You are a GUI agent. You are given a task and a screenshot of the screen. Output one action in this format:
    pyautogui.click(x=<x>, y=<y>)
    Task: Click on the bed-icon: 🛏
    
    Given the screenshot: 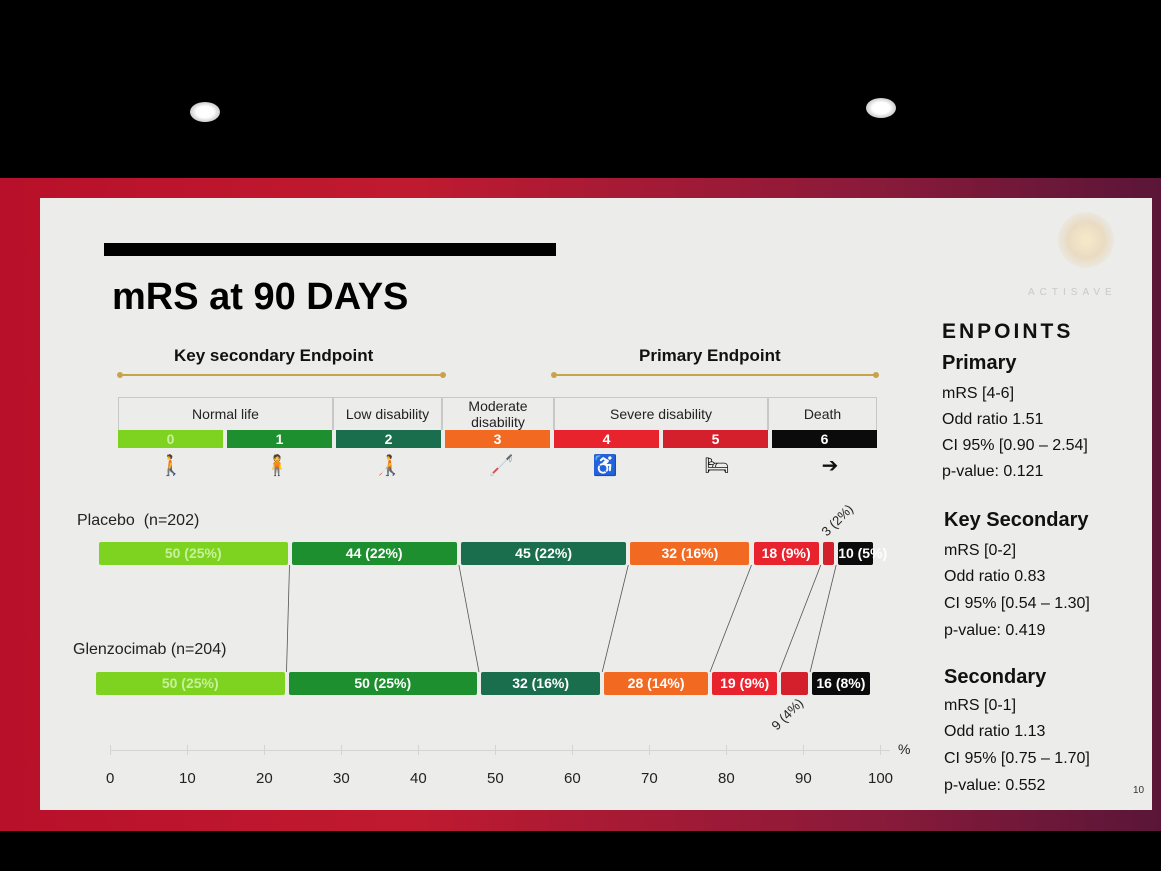 What is the action you would take?
    pyautogui.click(x=717, y=466)
    